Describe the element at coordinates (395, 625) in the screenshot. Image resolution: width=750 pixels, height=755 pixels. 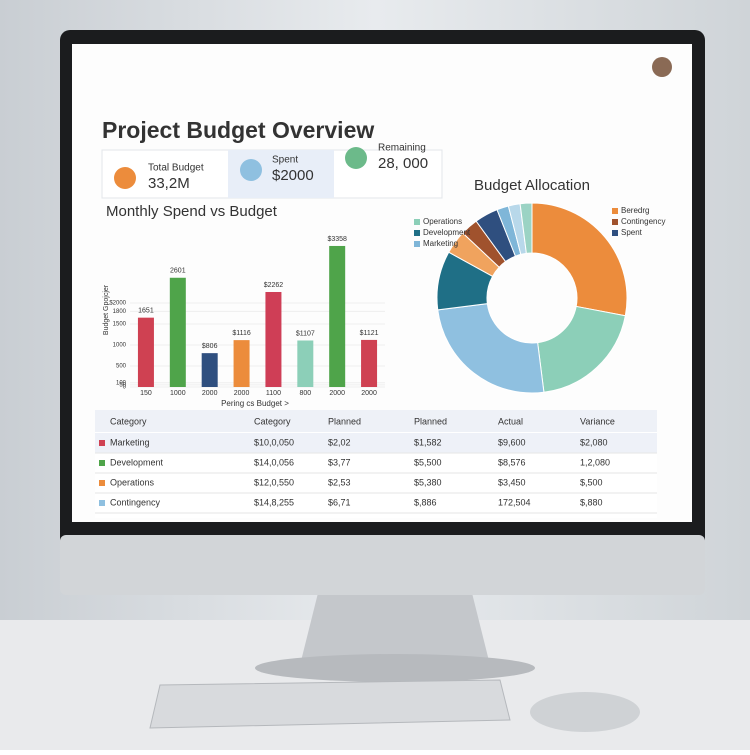
I see `monitor-stand` at that location.